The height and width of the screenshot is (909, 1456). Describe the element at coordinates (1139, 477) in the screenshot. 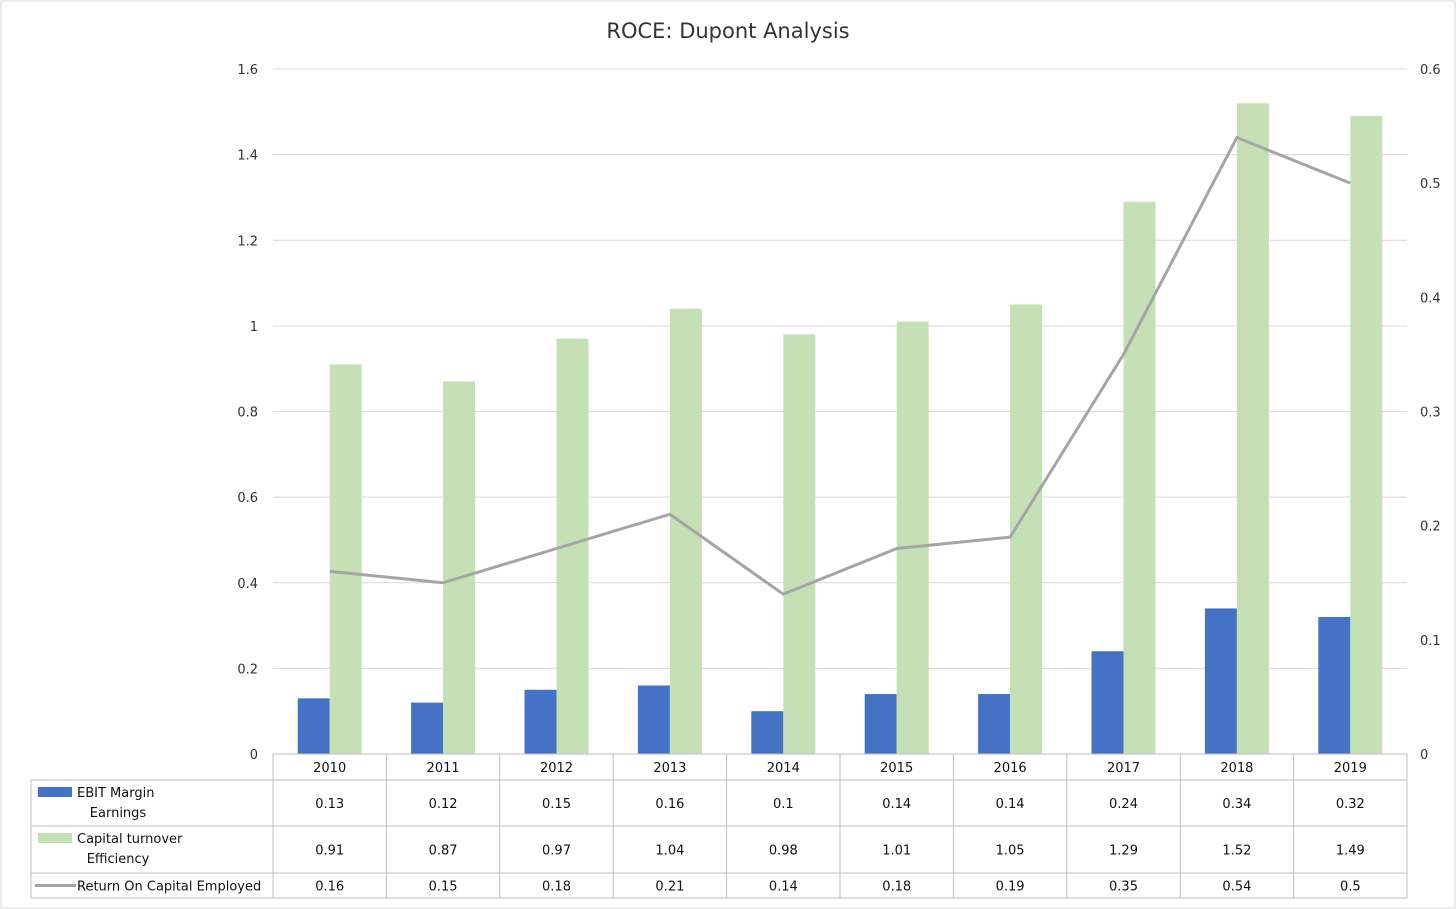

I see `bar-capital-turnover-2017` at that location.